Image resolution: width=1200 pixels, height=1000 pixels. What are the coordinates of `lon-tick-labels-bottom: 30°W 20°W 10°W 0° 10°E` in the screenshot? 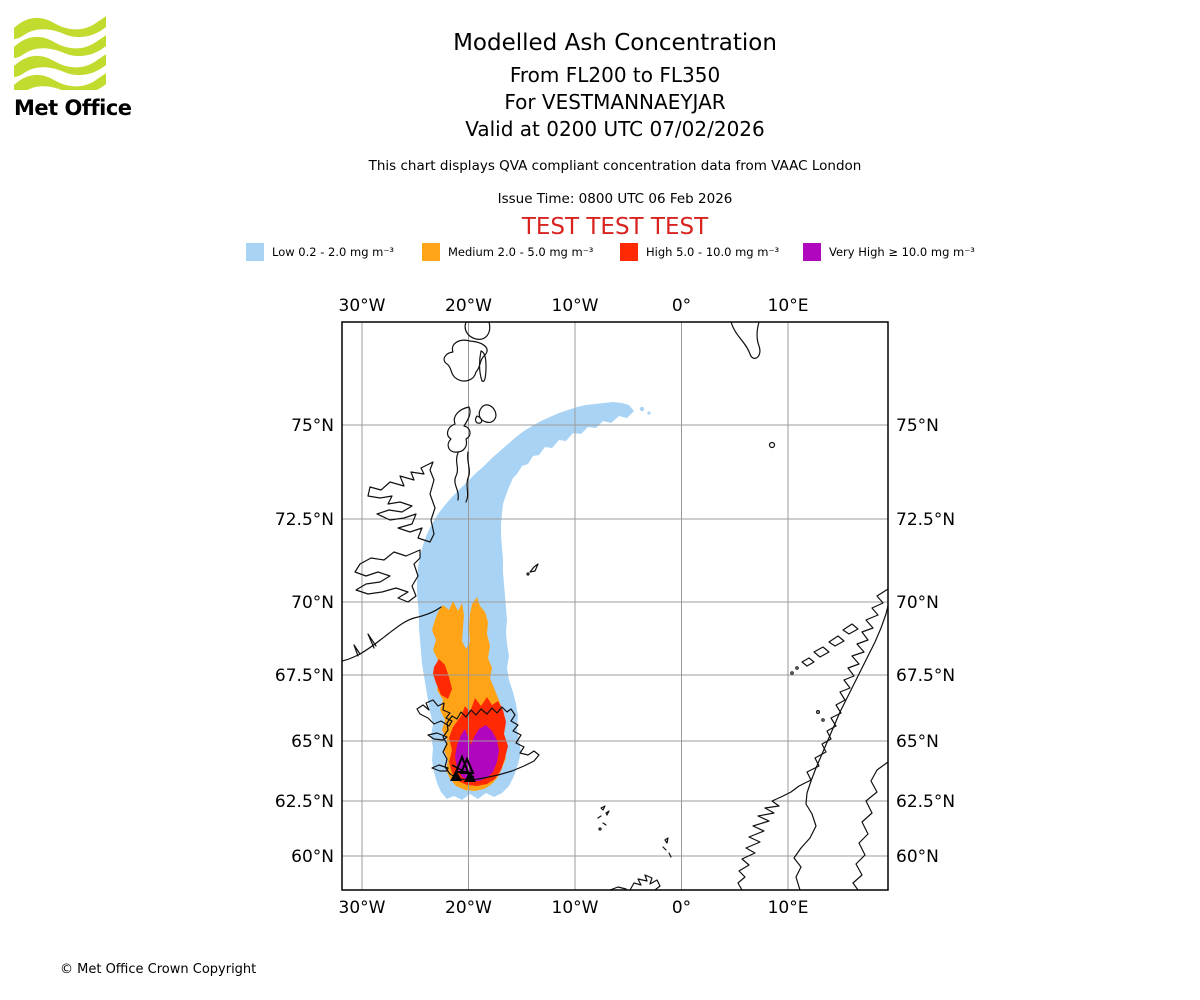 It's located at (574, 908).